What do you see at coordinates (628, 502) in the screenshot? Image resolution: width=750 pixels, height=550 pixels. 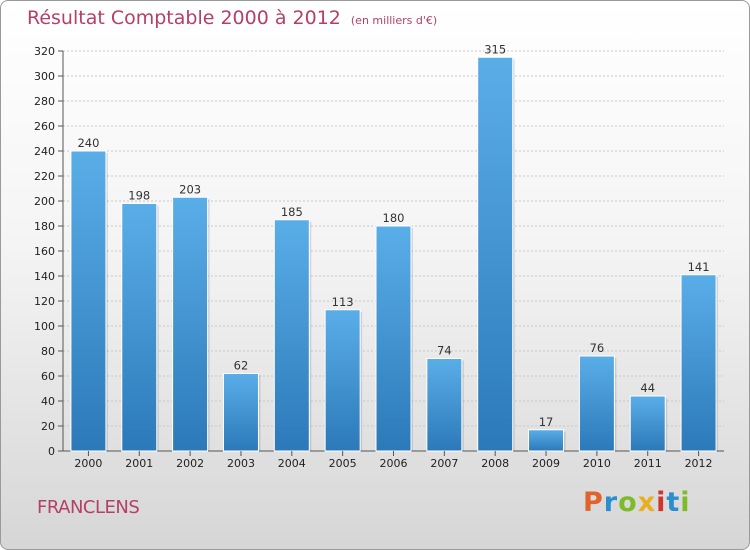 I see `brand-letter: o` at bounding box center [628, 502].